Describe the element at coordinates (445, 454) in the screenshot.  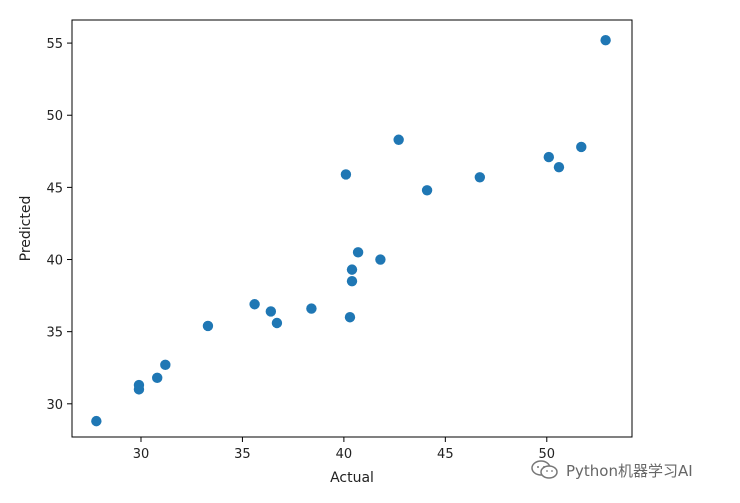
I see `x-tick-label: 45` at that location.